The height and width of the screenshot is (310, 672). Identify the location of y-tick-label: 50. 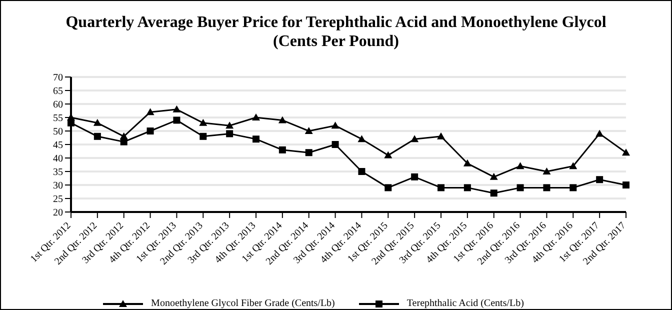
(58, 132).